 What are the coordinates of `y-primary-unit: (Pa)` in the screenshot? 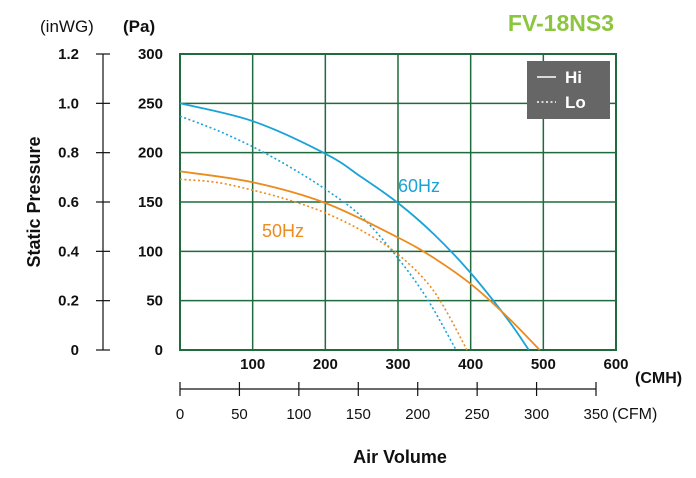 It's located at (139, 26).